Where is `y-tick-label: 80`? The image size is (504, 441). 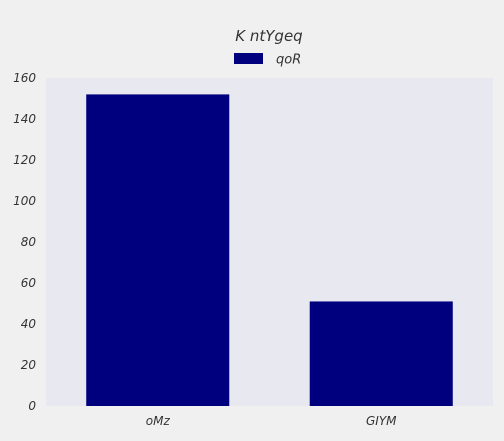 y-tick-label: 80 is located at coordinates (29, 242).